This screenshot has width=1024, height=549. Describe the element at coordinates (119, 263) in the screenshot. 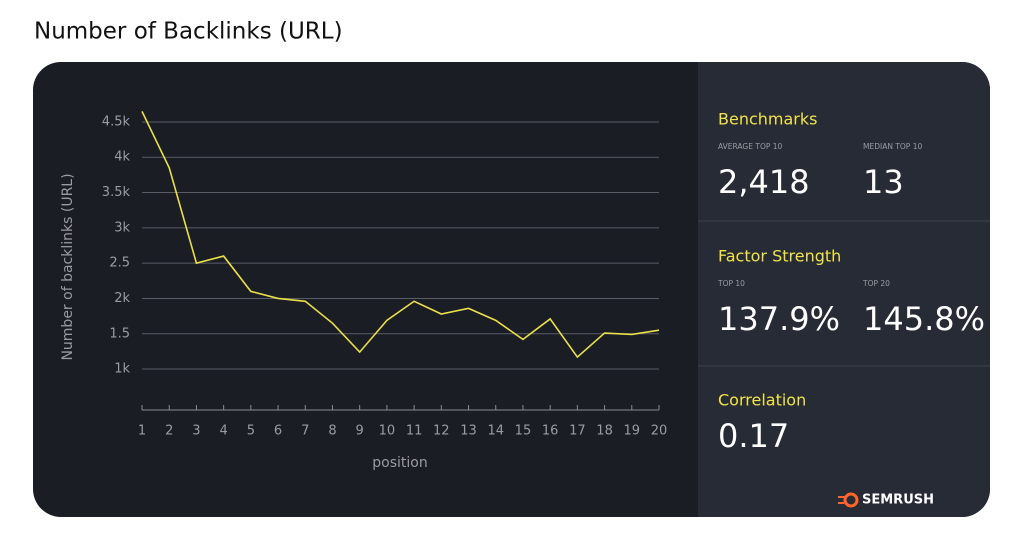

I see `y-tick-label: 2.5` at that location.